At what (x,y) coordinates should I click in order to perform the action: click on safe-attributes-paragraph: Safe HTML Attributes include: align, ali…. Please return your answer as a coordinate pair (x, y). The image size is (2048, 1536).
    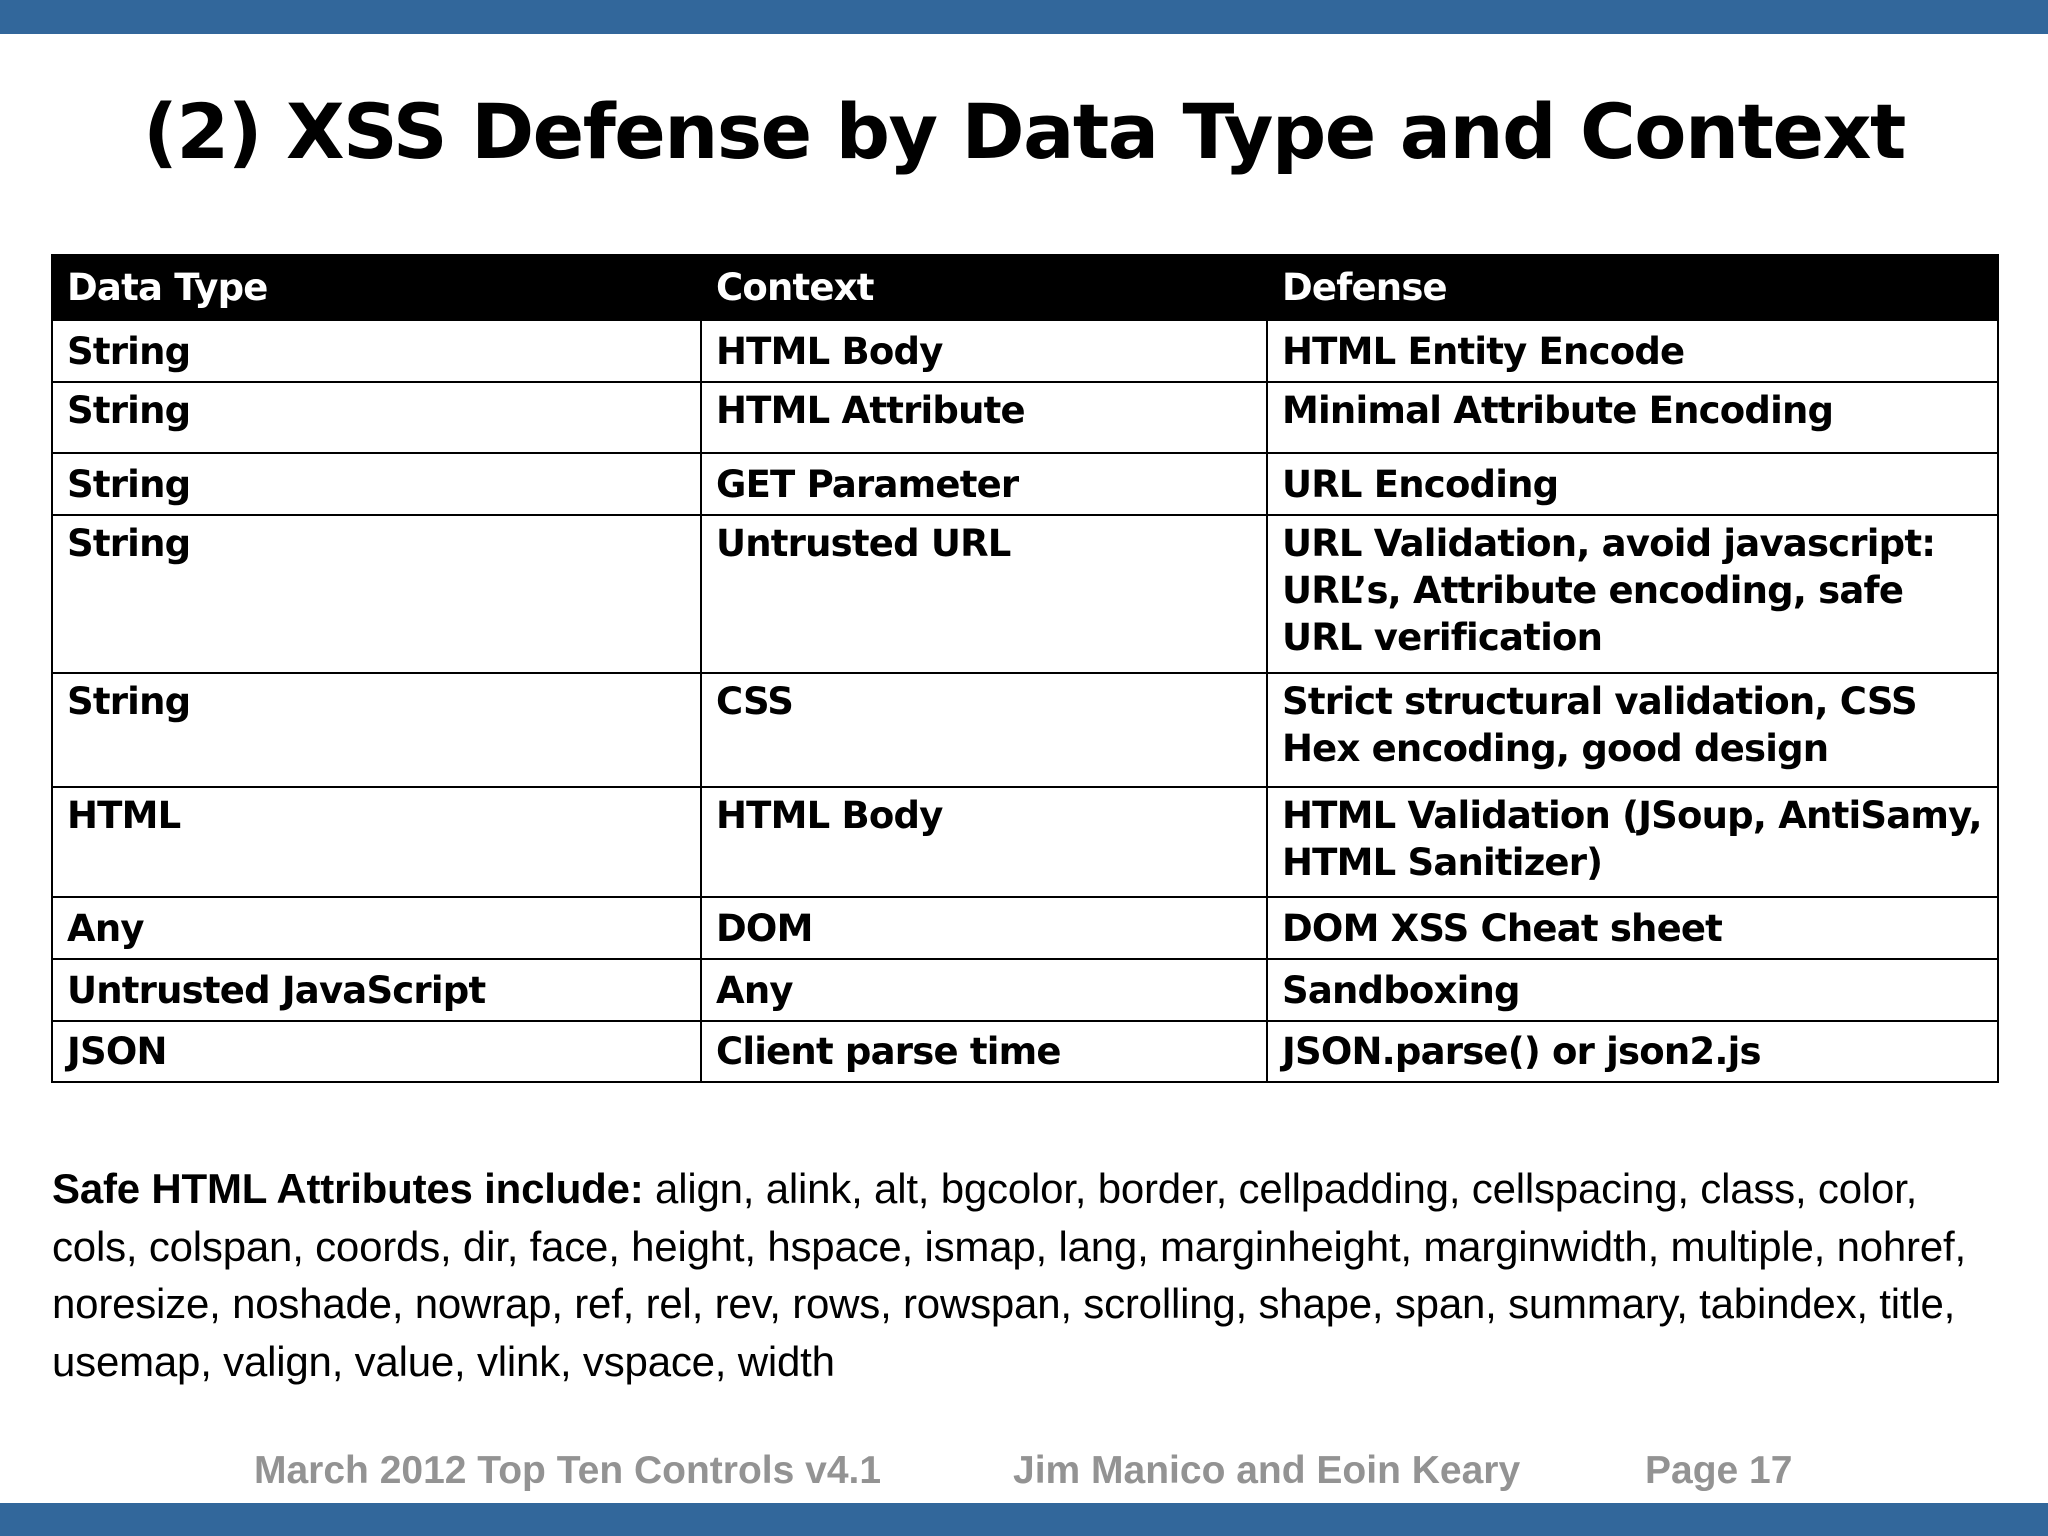
    Looking at the image, I should click on (1032, 1275).